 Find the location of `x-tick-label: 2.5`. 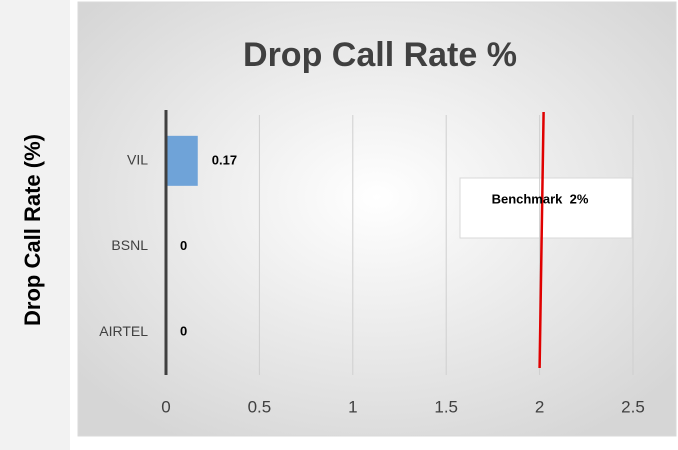

x-tick-label: 2.5 is located at coordinates (633, 406).